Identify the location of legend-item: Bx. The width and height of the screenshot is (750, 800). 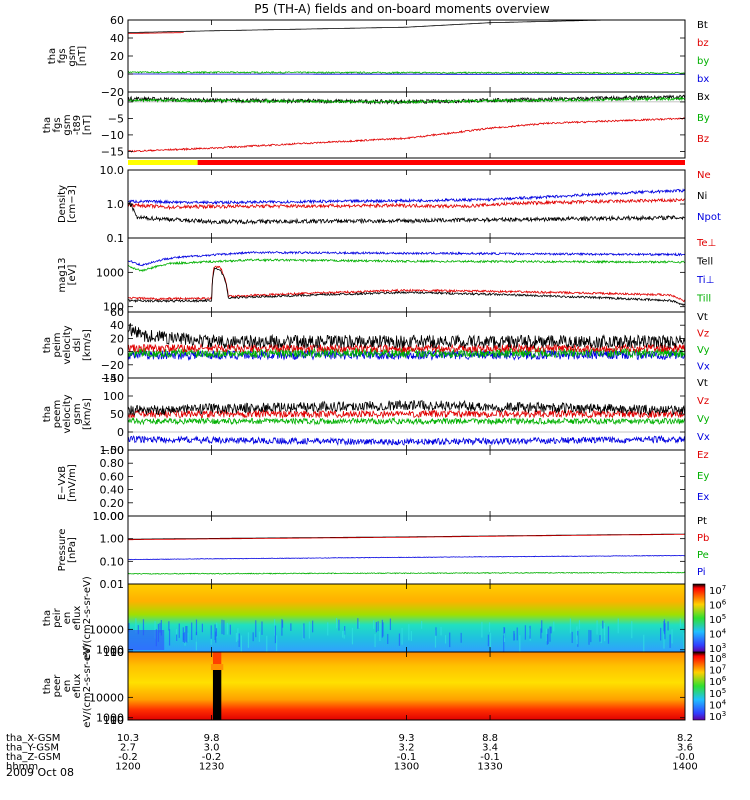
(703, 97).